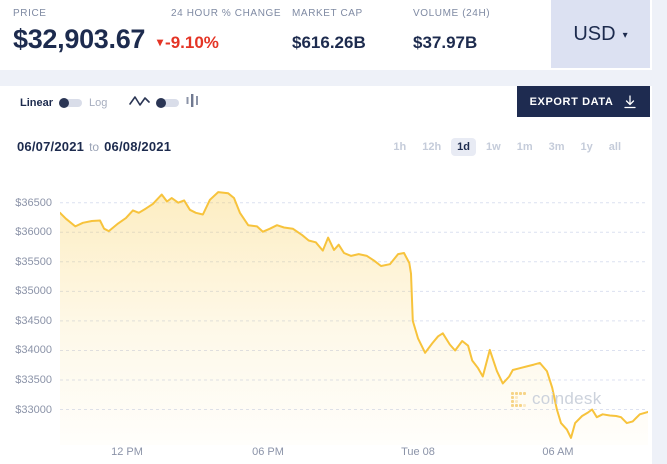 This screenshot has height=464, width=667. What do you see at coordinates (594, 33) in the screenshot?
I see `currency-label: USD` at bounding box center [594, 33].